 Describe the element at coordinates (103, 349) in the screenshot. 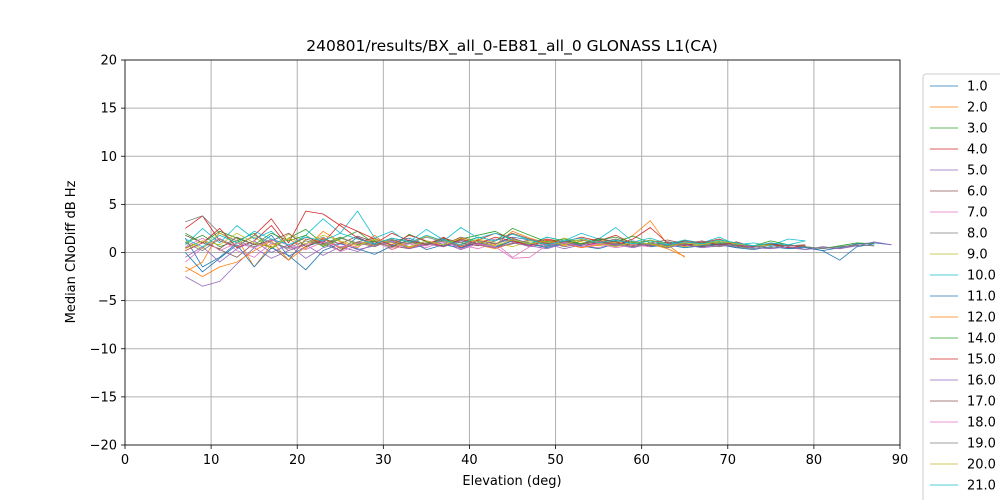

I see `y-tick-label: −10` at that location.